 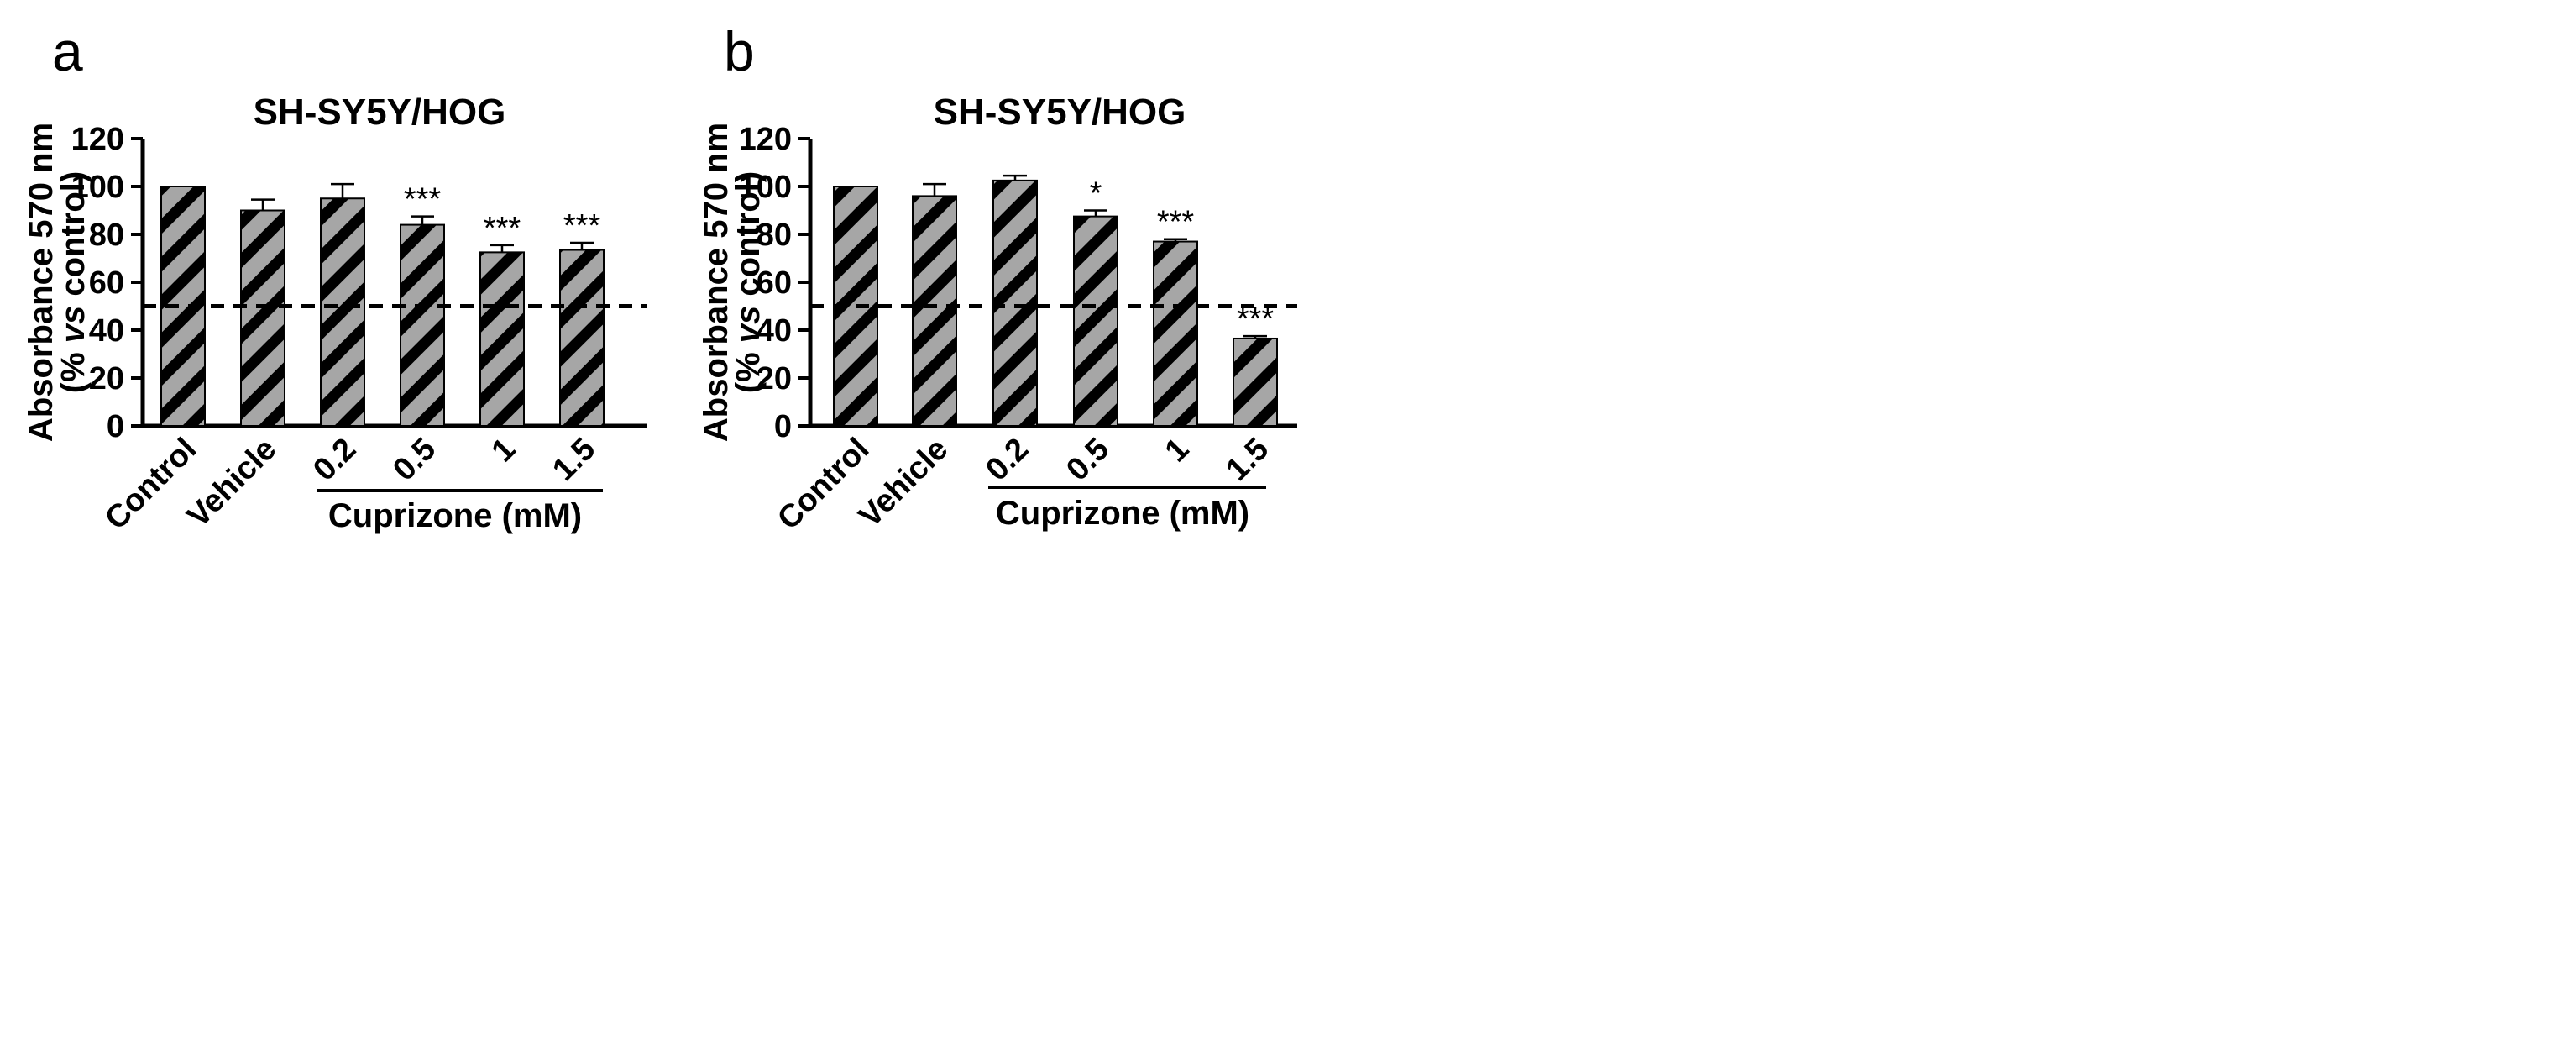 I want to click on panel-letter: a, so click(x=67, y=51).